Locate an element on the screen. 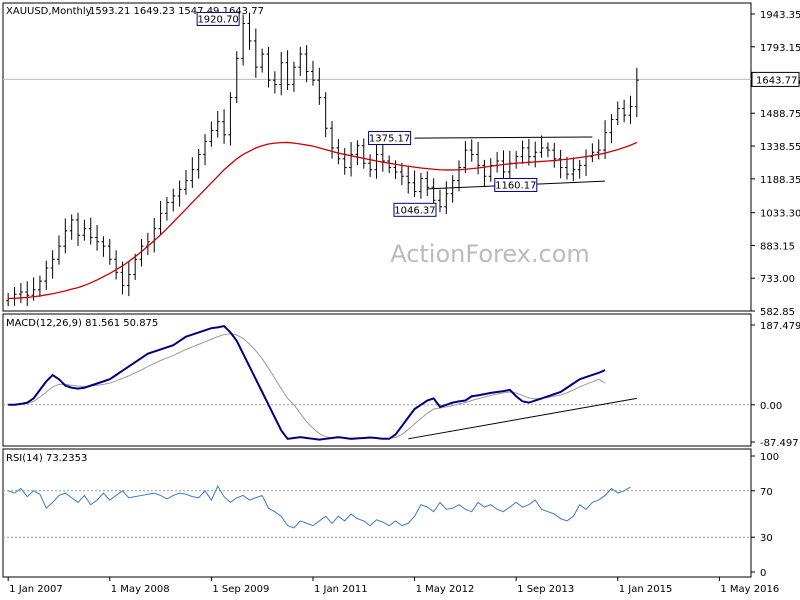 The height and width of the screenshot is (600, 800). price-y-tick-label: 1033.30 is located at coordinates (780, 214).